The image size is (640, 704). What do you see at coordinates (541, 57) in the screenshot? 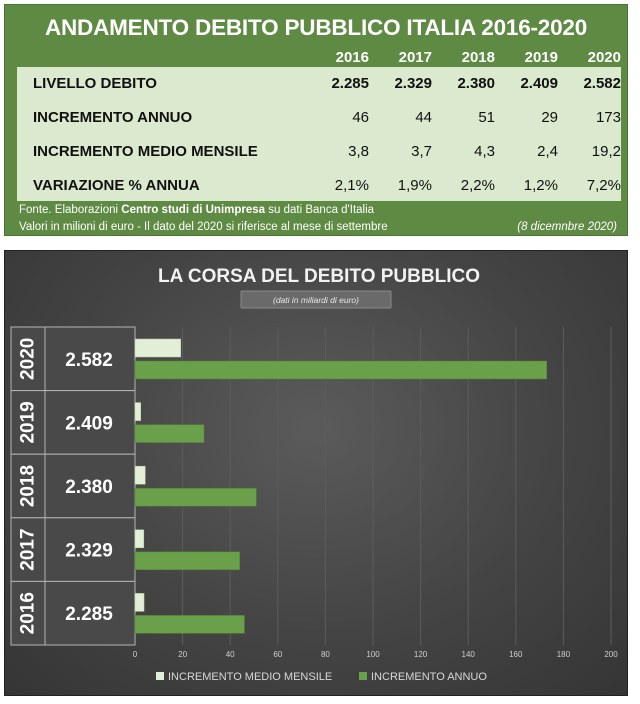
I see `year-header: 2019` at bounding box center [541, 57].